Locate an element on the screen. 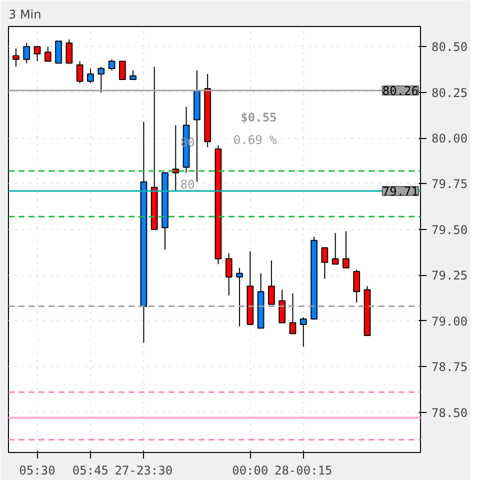  ref-line-label: 79.71 is located at coordinates (400, 191).